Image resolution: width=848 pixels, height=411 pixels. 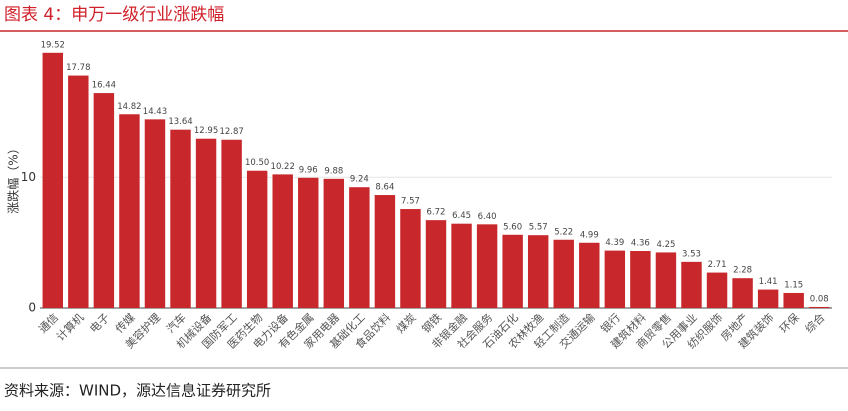 I want to click on x-tick-label: 煤炭, so click(x=406, y=323).